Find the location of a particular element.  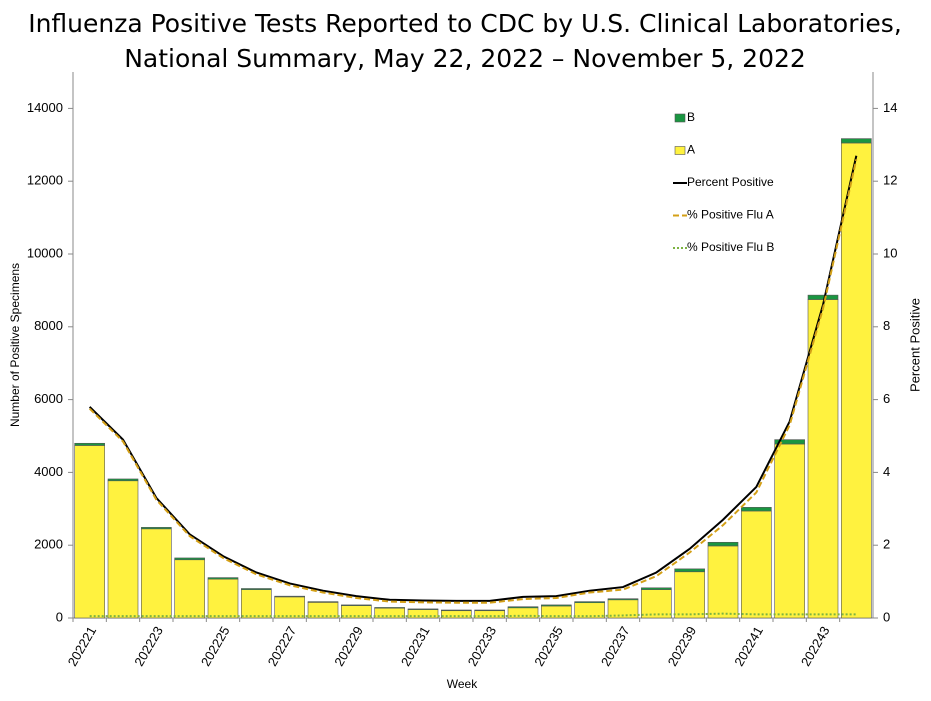

legend-label: A is located at coordinates (691, 150).